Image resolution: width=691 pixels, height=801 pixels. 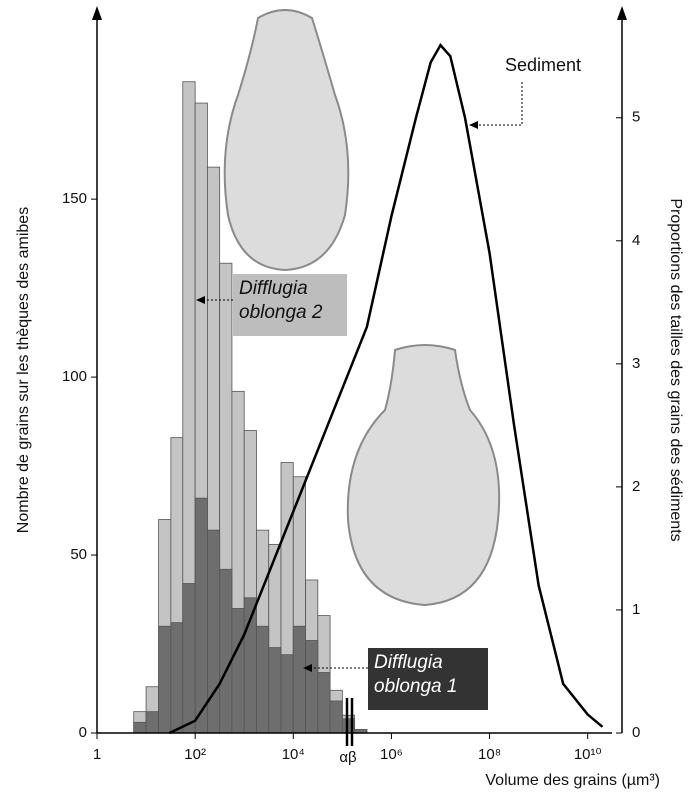 I want to click on y2-tick-label: 0, so click(x=636, y=732).